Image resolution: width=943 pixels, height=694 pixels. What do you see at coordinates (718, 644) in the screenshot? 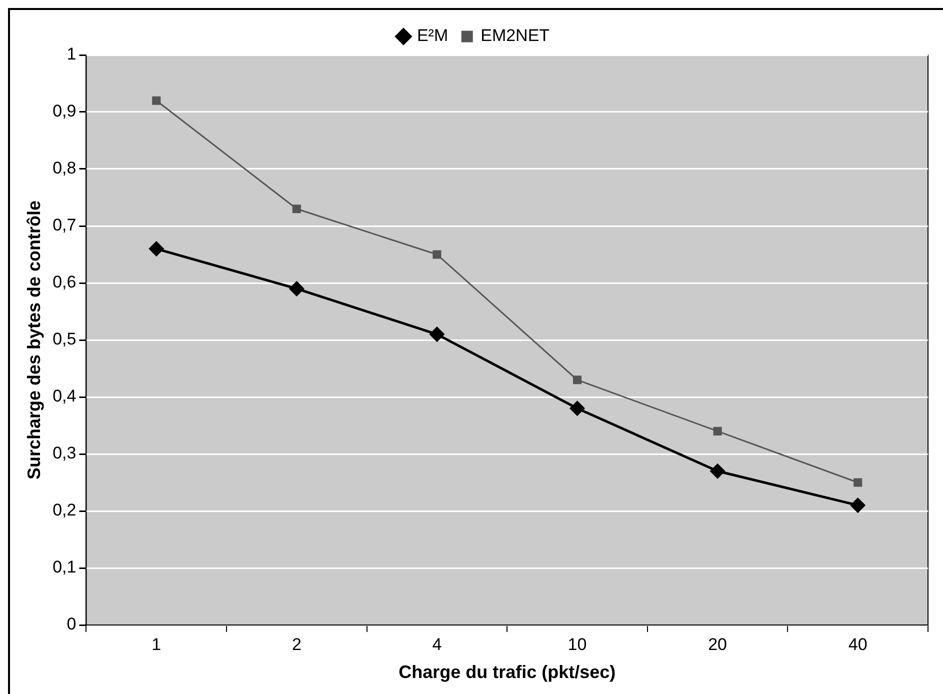
I see `x-tick-label: 20` at bounding box center [718, 644].